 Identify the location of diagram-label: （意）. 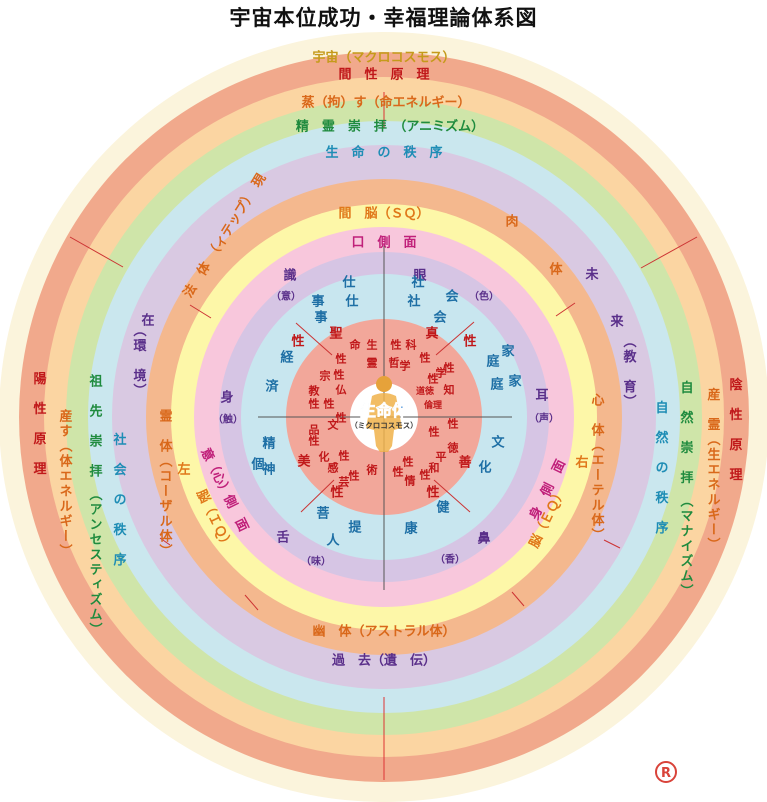
(286, 296).